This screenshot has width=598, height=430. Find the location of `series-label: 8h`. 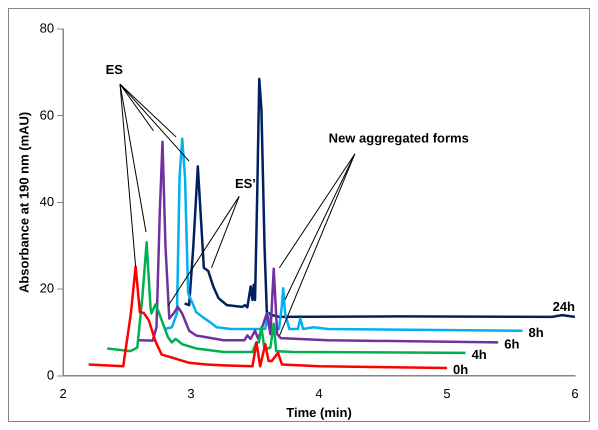

series-label: 8h is located at coordinates (536, 332).